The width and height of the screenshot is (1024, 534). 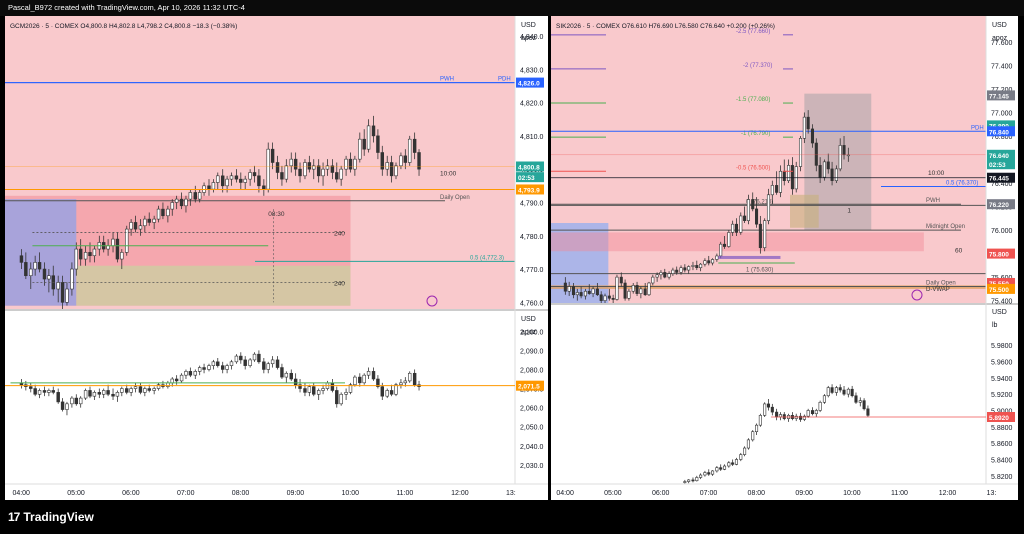 What do you see at coordinates (1002, 411) in the screenshot?
I see `copper-ytick-label: 5.9000` at bounding box center [1002, 411].